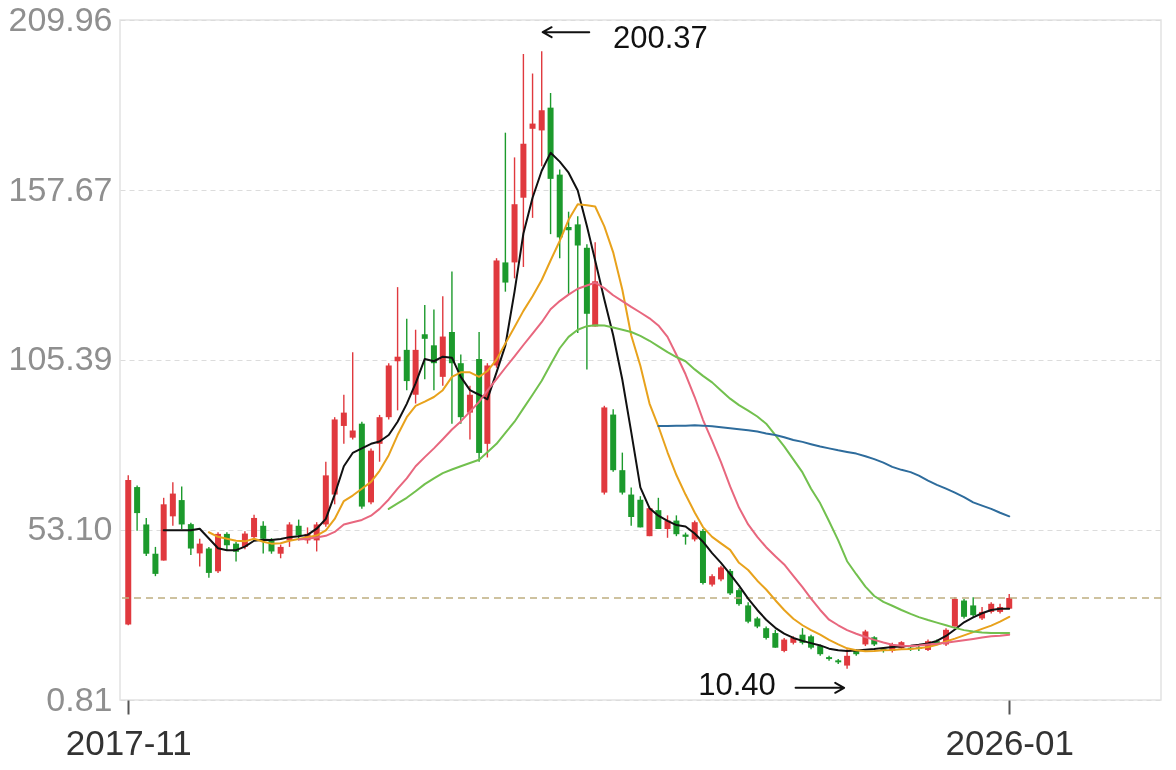 This screenshot has height=770, width=1176. Describe the element at coordinates (60, 188) in the screenshot. I see `y-tick-label: 157.67` at that location.